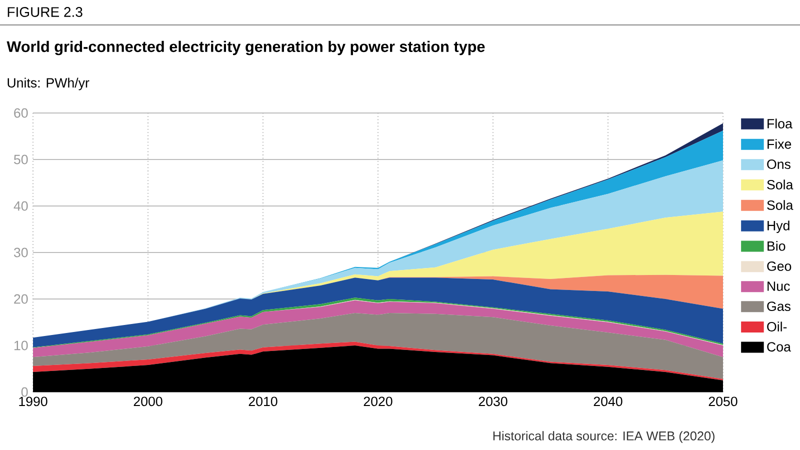 The height and width of the screenshot is (450, 800). Describe the element at coordinates (778, 307) in the screenshot. I see `legend-label: Gas` at that location.